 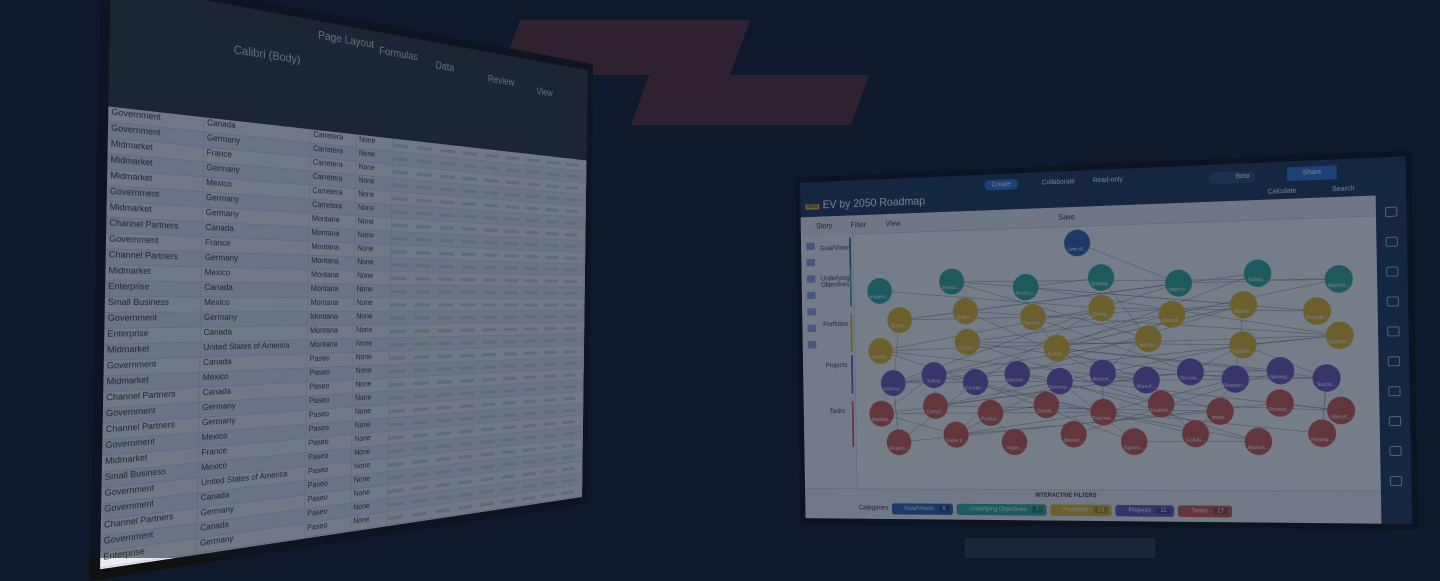 What do you see at coordinates (154, 242) in the screenshot?
I see `cell: Government` at bounding box center [154, 242].